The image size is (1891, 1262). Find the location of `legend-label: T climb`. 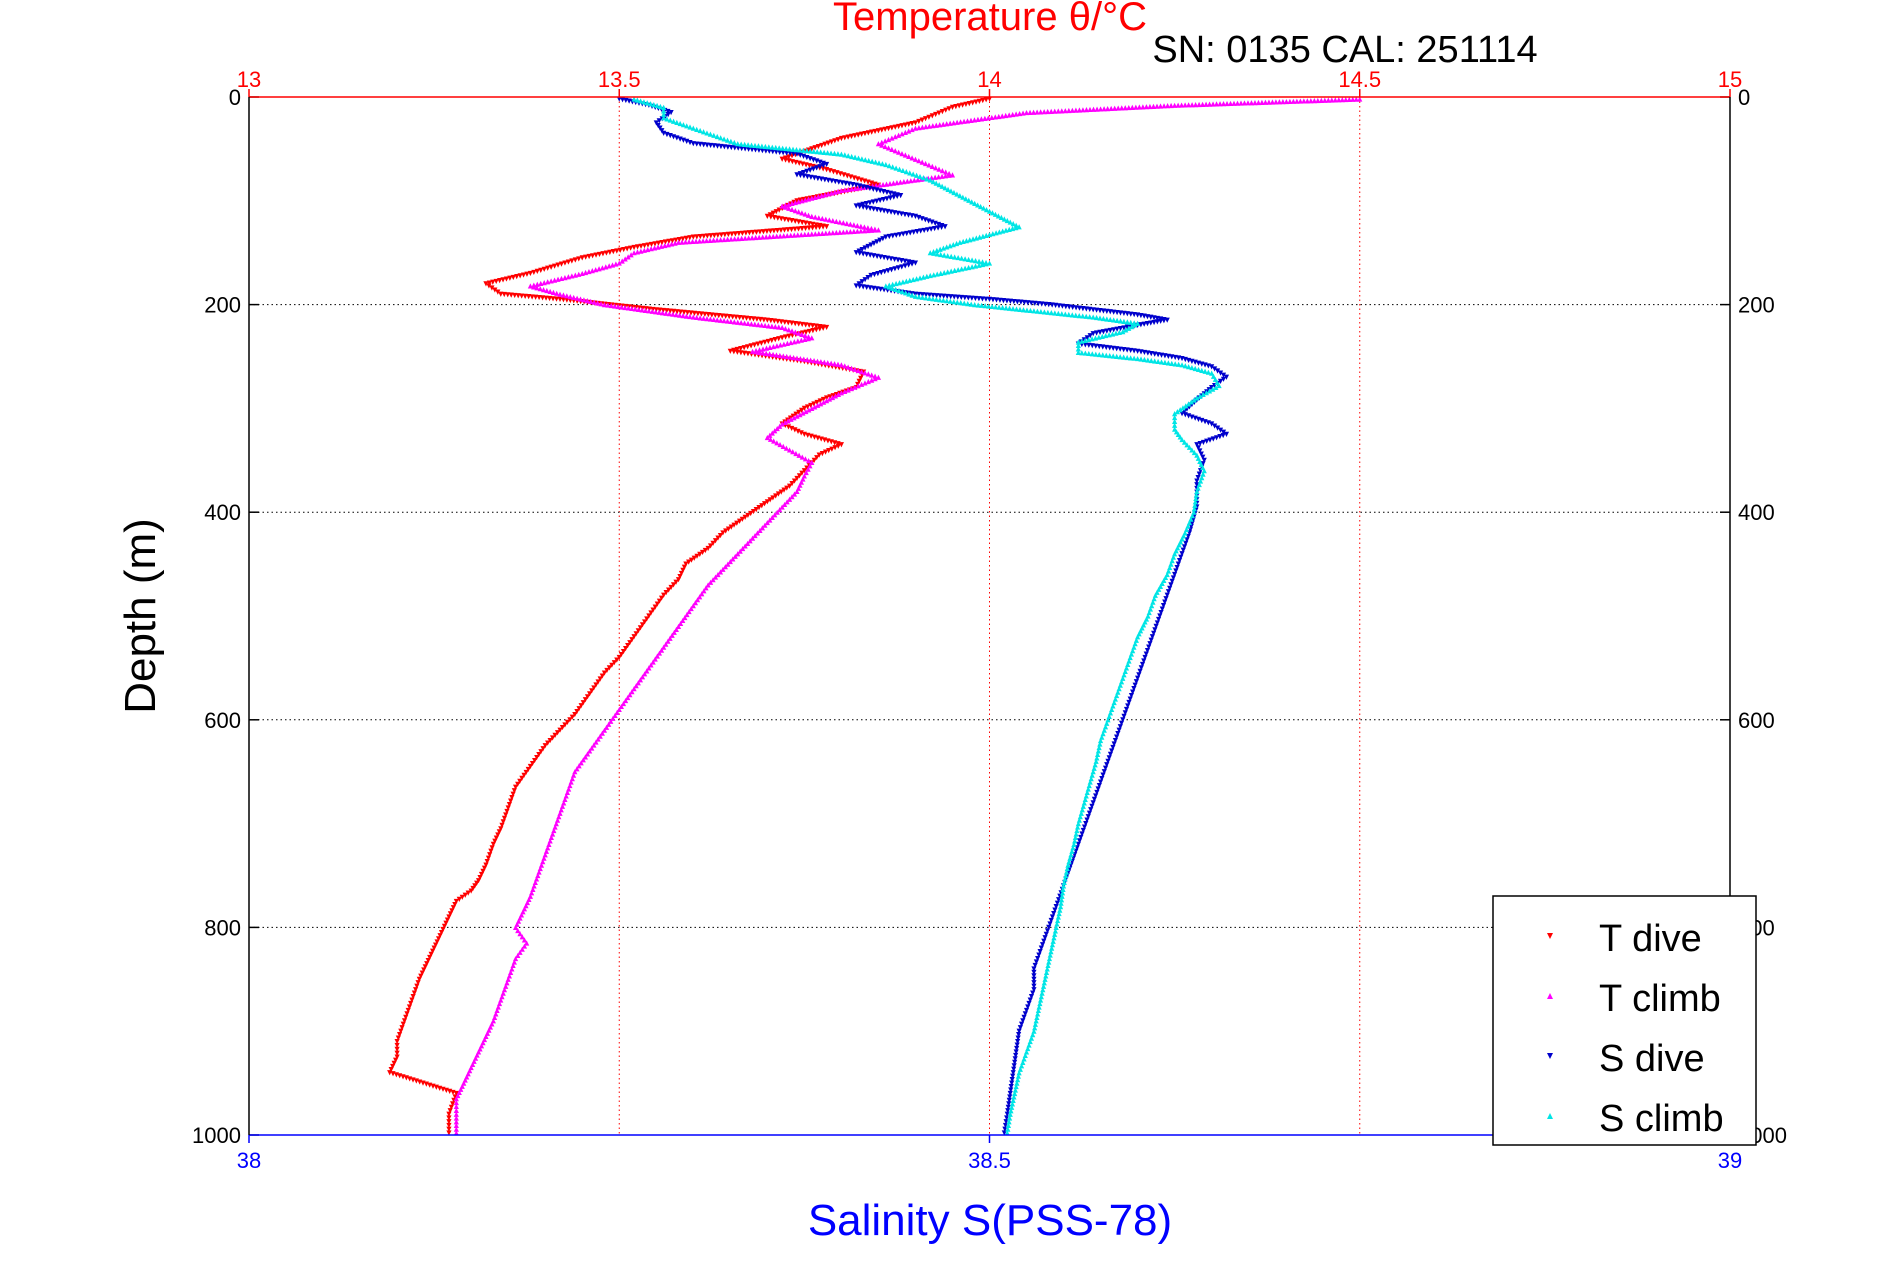

legend-label: T climb is located at coordinates (1660, 999).